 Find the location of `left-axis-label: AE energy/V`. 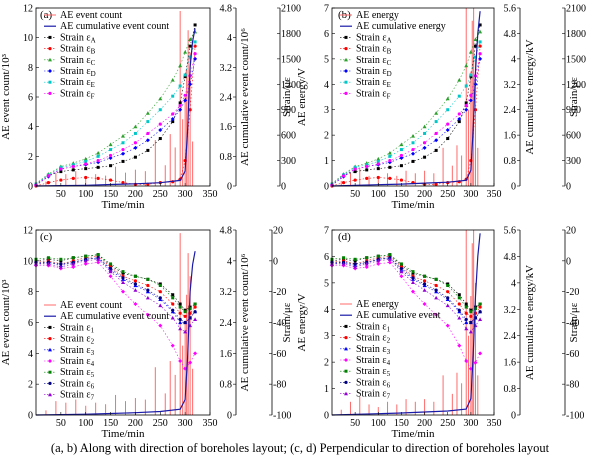

left-axis-label: AE energy/V is located at coordinates (302, 97).